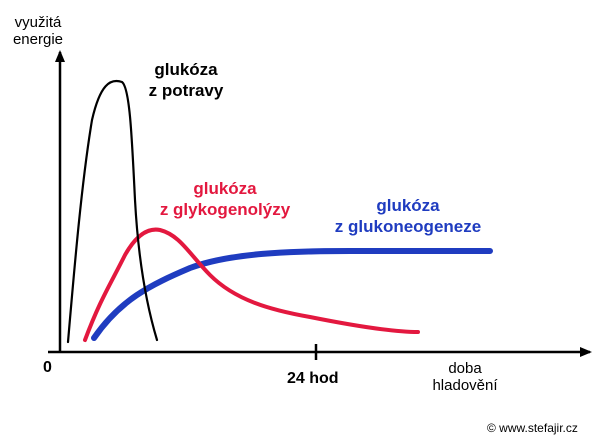 The height and width of the screenshot is (439, 600). What do you see at coordinates (313, 378) in the screenshot?
I see `x-tick-label: 24 hod` at bounding box center [313, 378].